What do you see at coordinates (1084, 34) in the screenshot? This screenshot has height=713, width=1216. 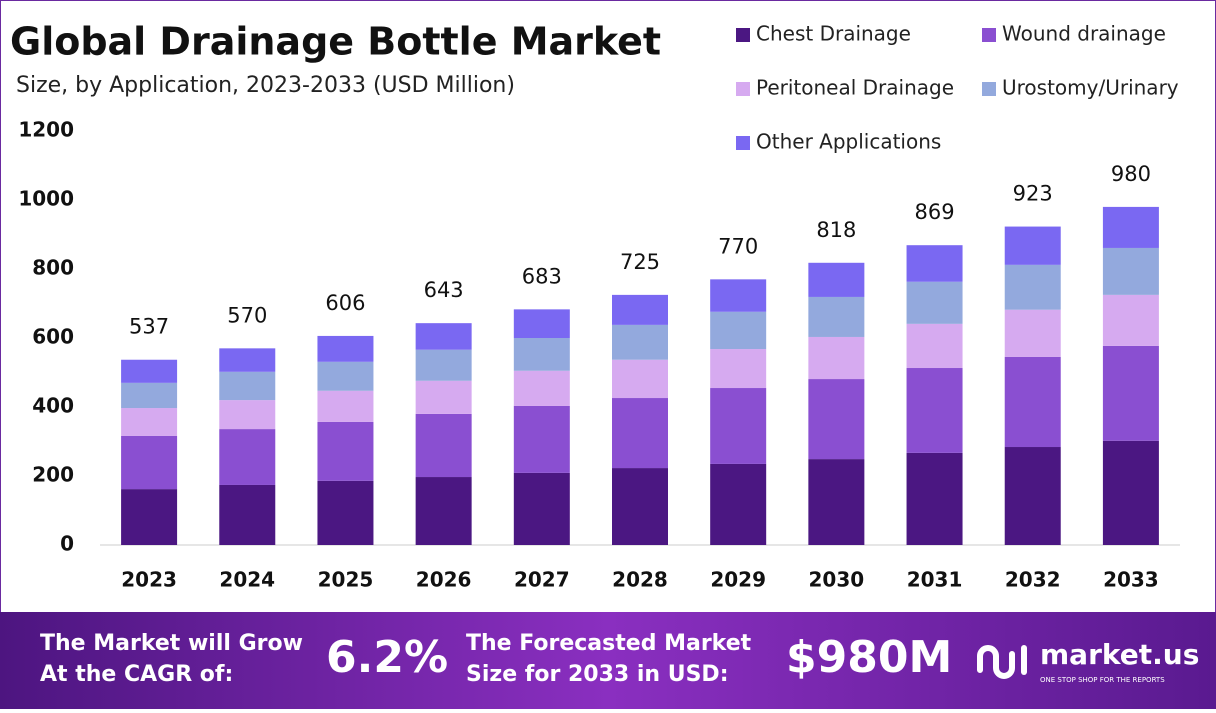 I see `legend-label: Wound drainage` at bounding box center [1084, 34].